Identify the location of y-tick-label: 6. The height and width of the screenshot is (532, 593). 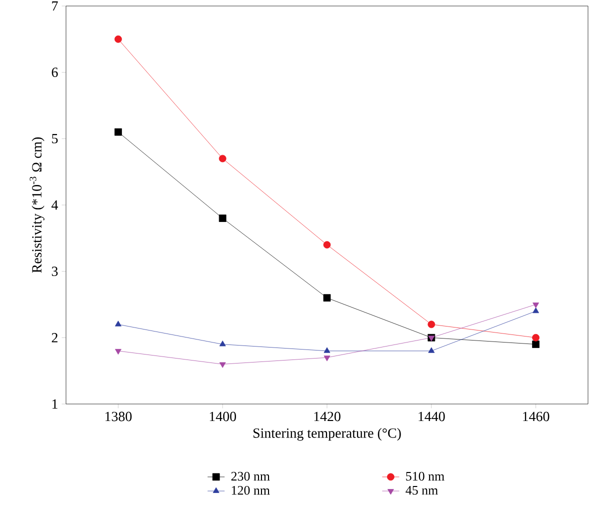
(55, 73).